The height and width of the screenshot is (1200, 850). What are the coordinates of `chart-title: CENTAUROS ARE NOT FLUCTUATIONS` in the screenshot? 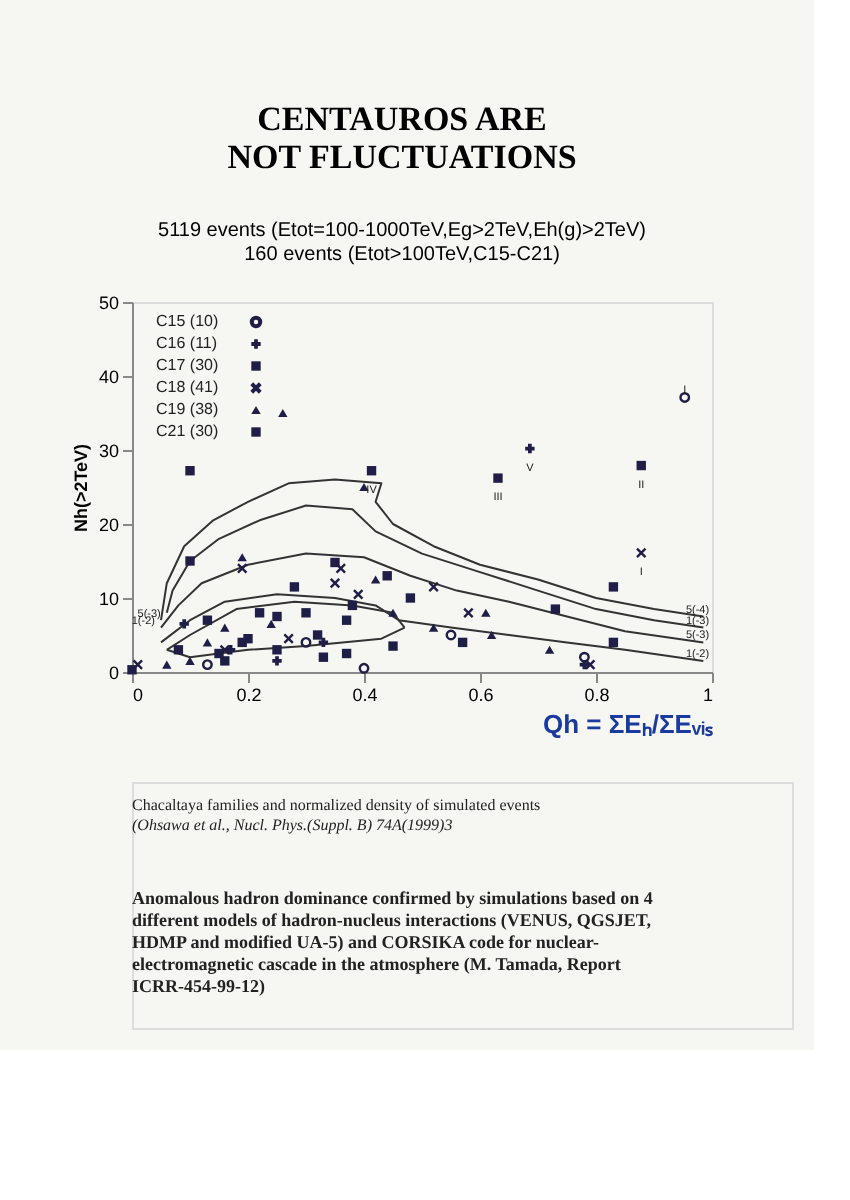 It's located at (402, 138).